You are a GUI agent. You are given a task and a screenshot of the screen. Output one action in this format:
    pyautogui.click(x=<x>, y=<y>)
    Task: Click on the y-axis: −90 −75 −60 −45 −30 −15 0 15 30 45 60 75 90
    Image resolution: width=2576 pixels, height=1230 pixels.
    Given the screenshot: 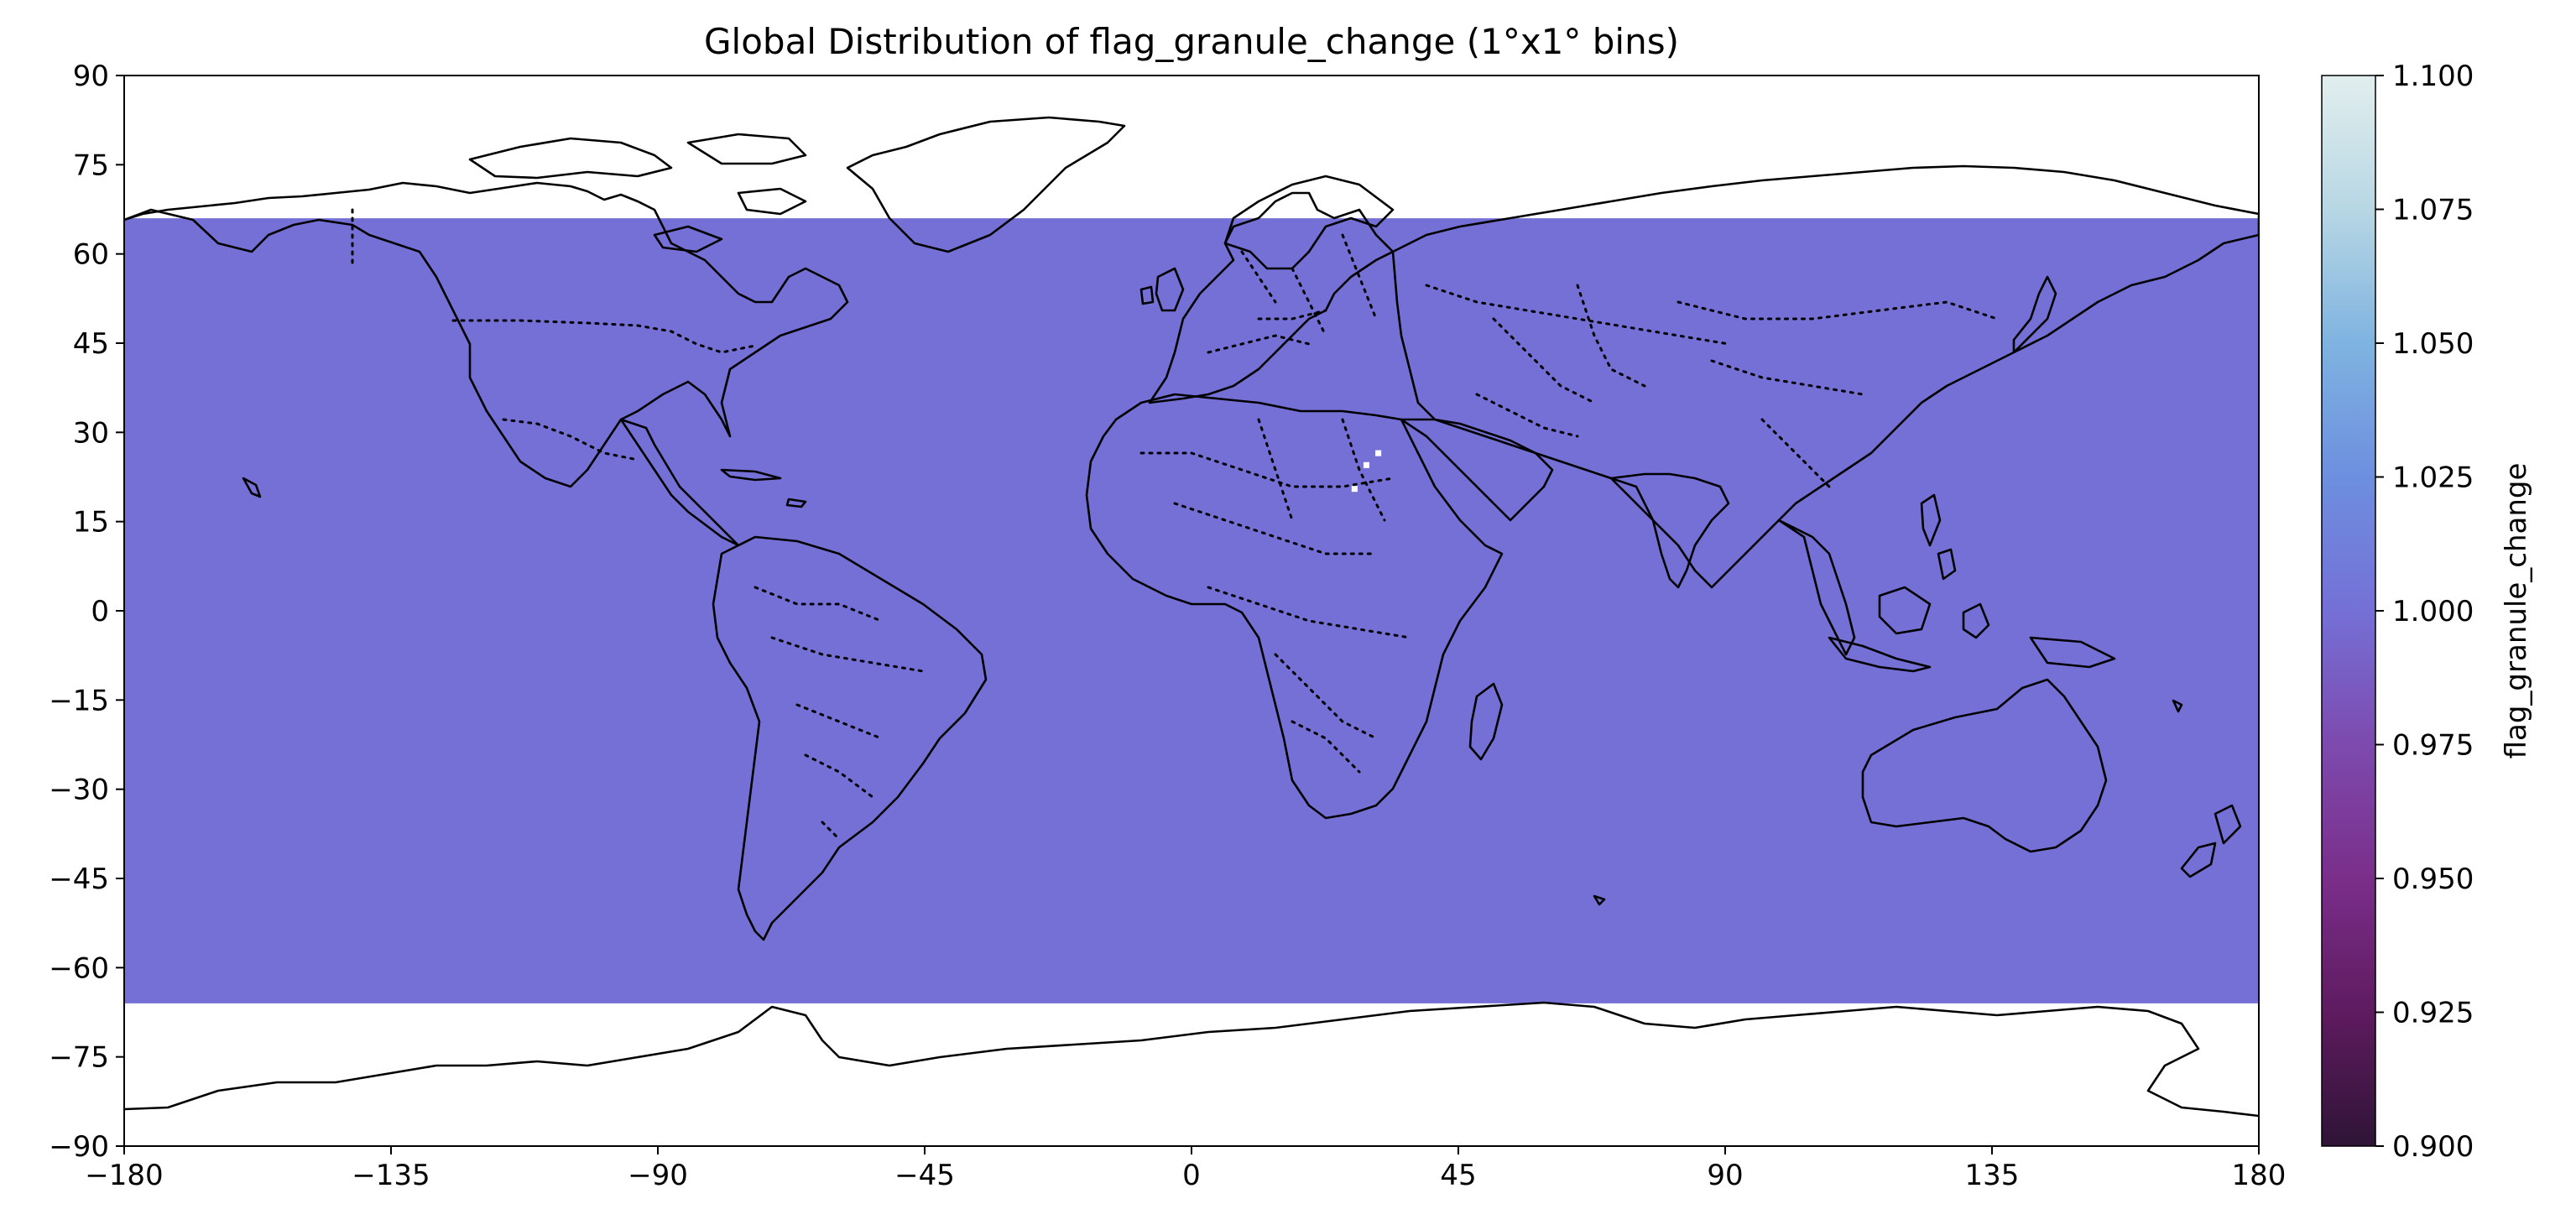 What is the action you would take?
    pyautogui.click(x=86, y=612)
    